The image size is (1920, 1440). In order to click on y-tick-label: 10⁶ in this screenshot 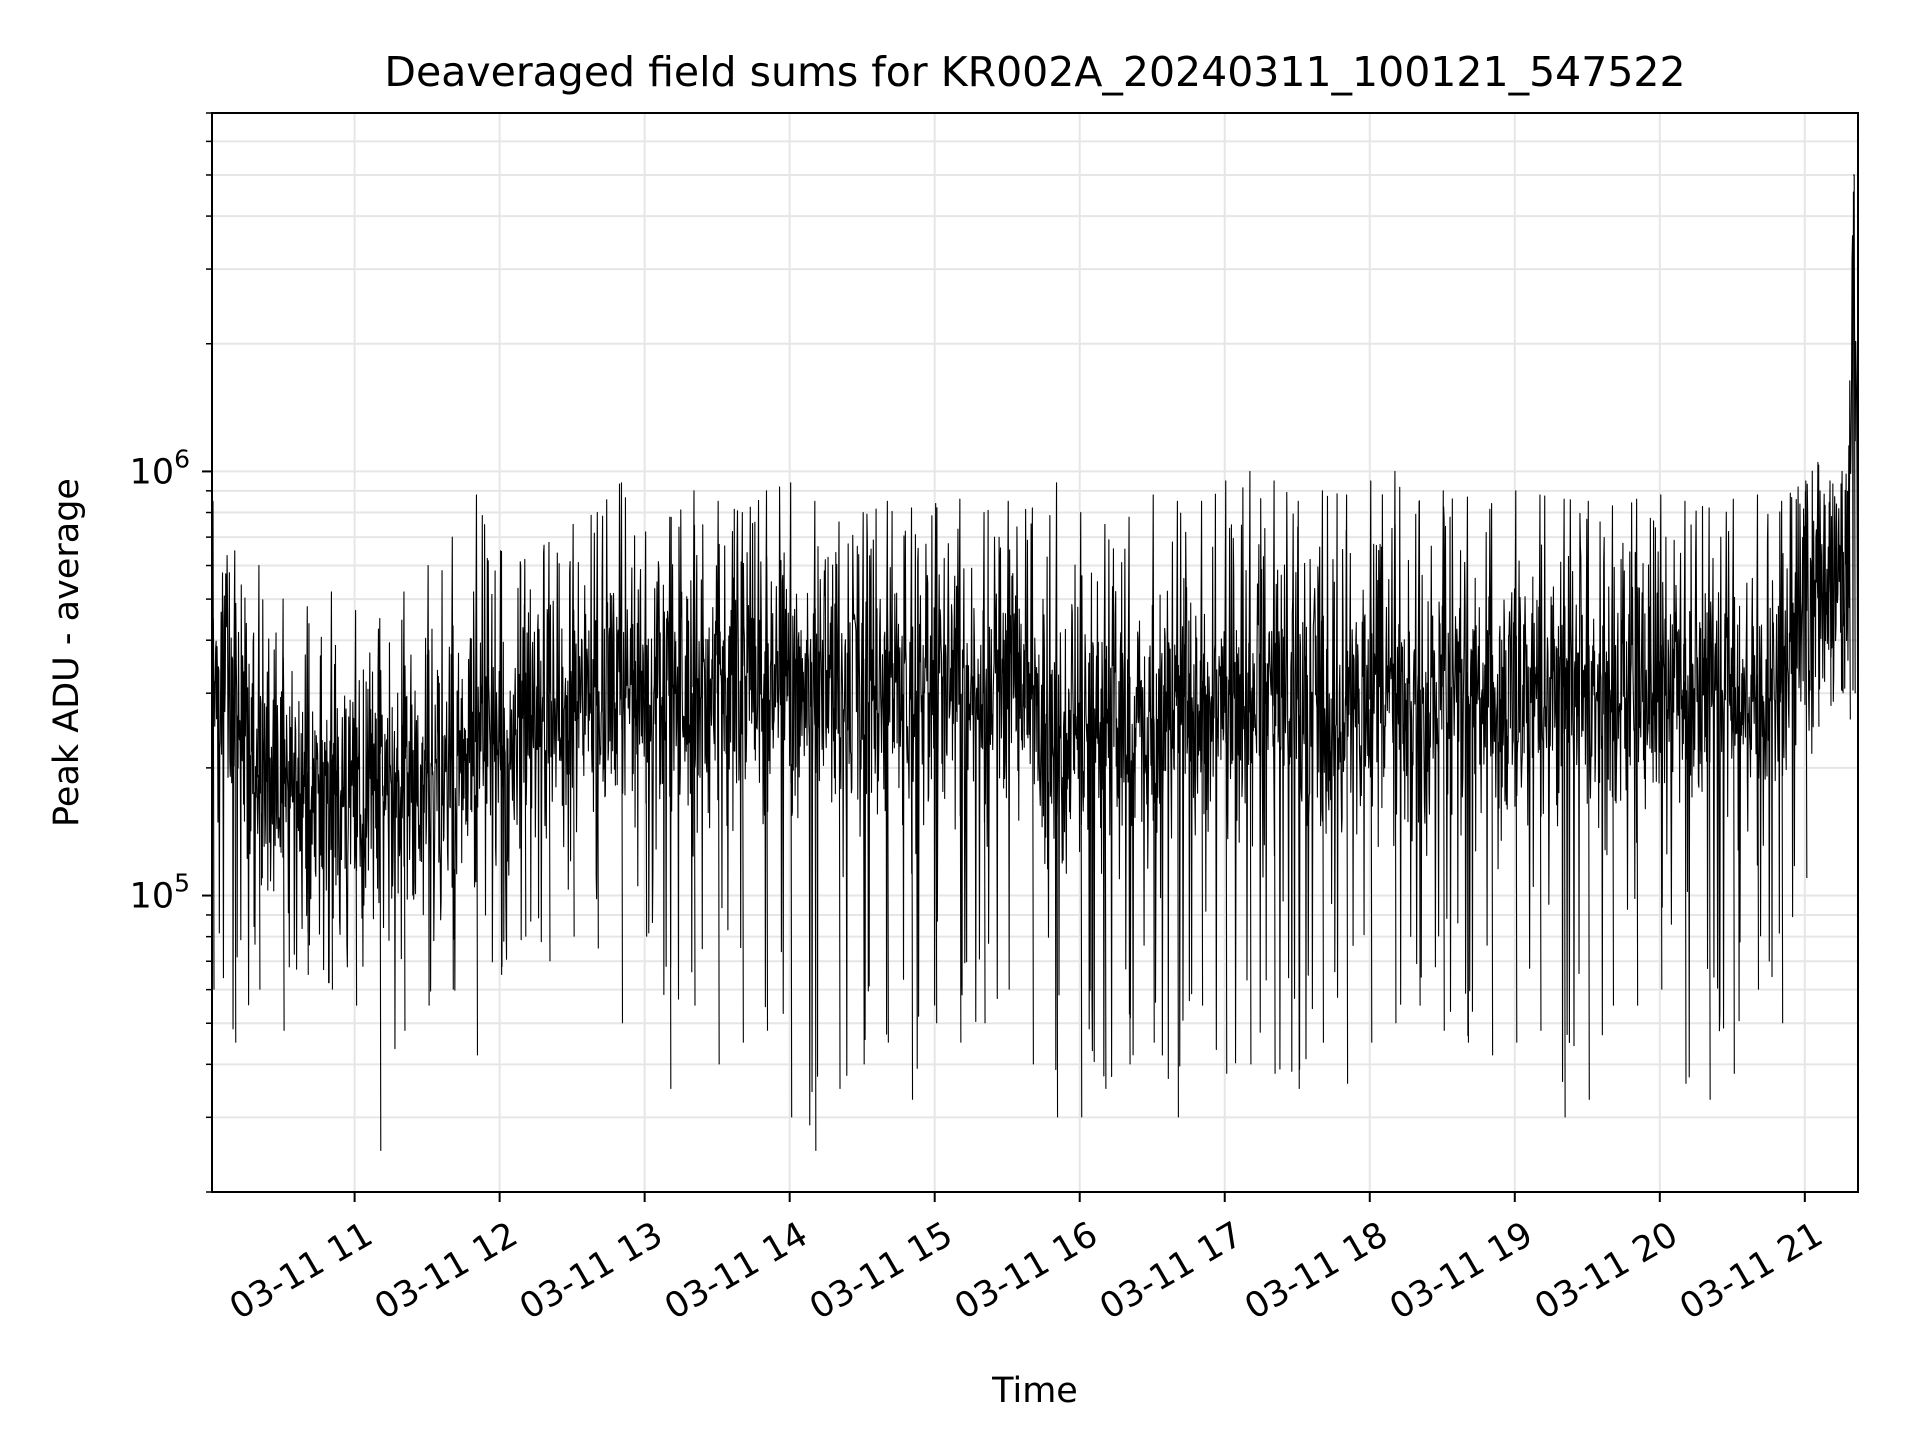, I will do `click(160, 468)`.